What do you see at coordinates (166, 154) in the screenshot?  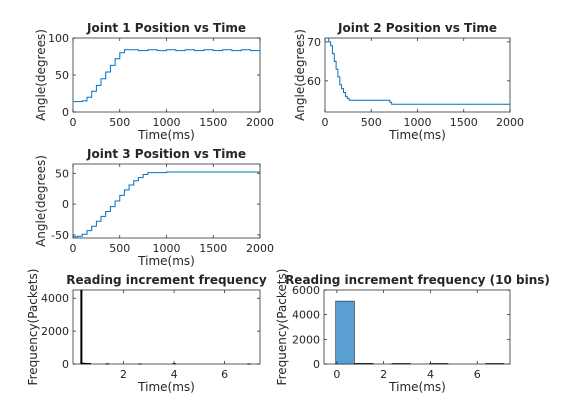 I see `subplot-title: Joint 3 Position vs Time` at bounding box center [166, 154].